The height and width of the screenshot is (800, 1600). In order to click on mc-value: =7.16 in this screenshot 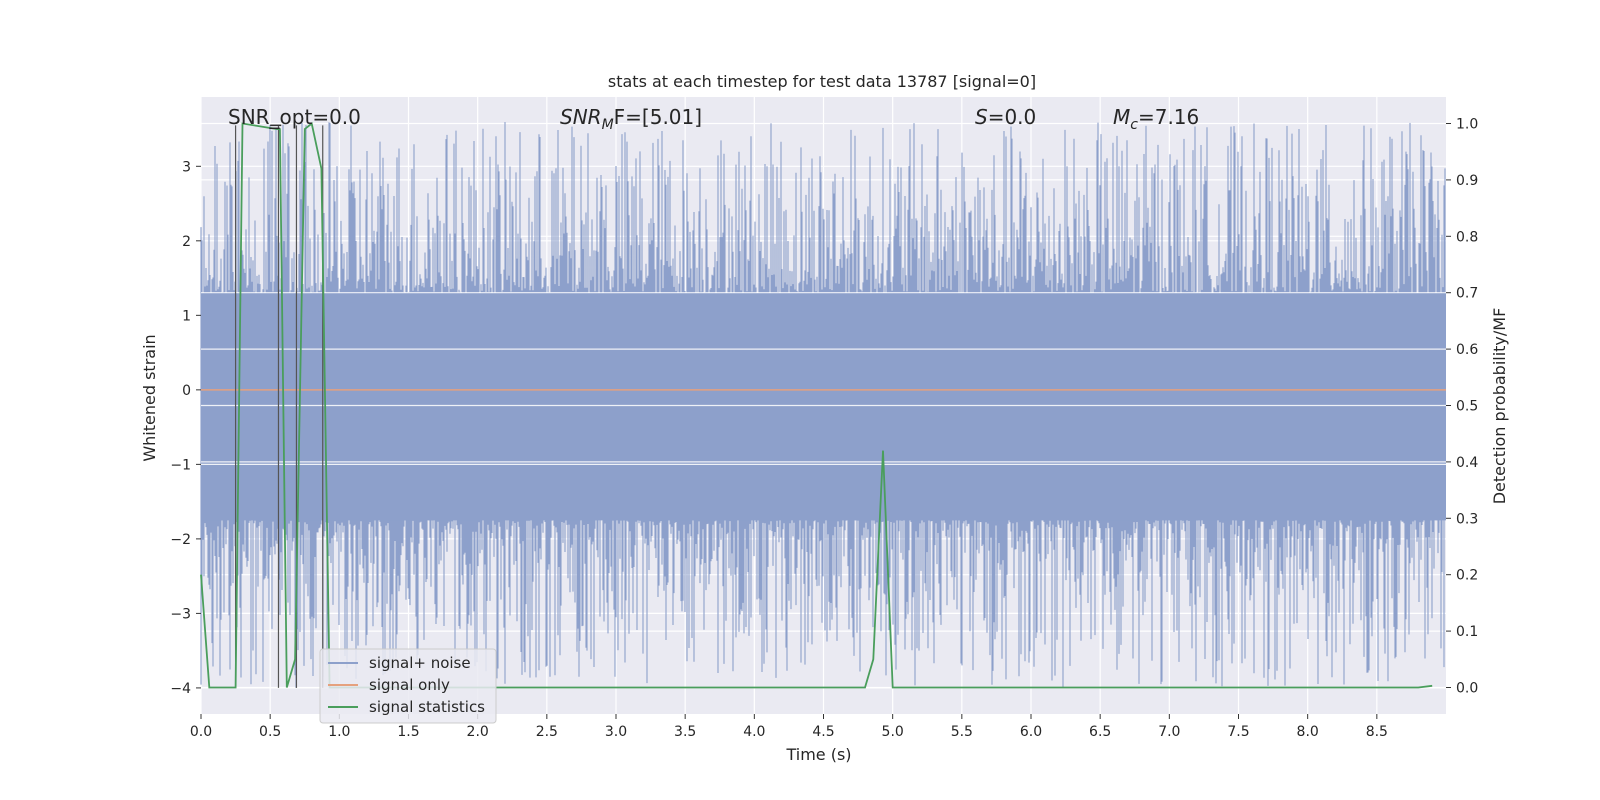, I will do `click(1168, 117)`.